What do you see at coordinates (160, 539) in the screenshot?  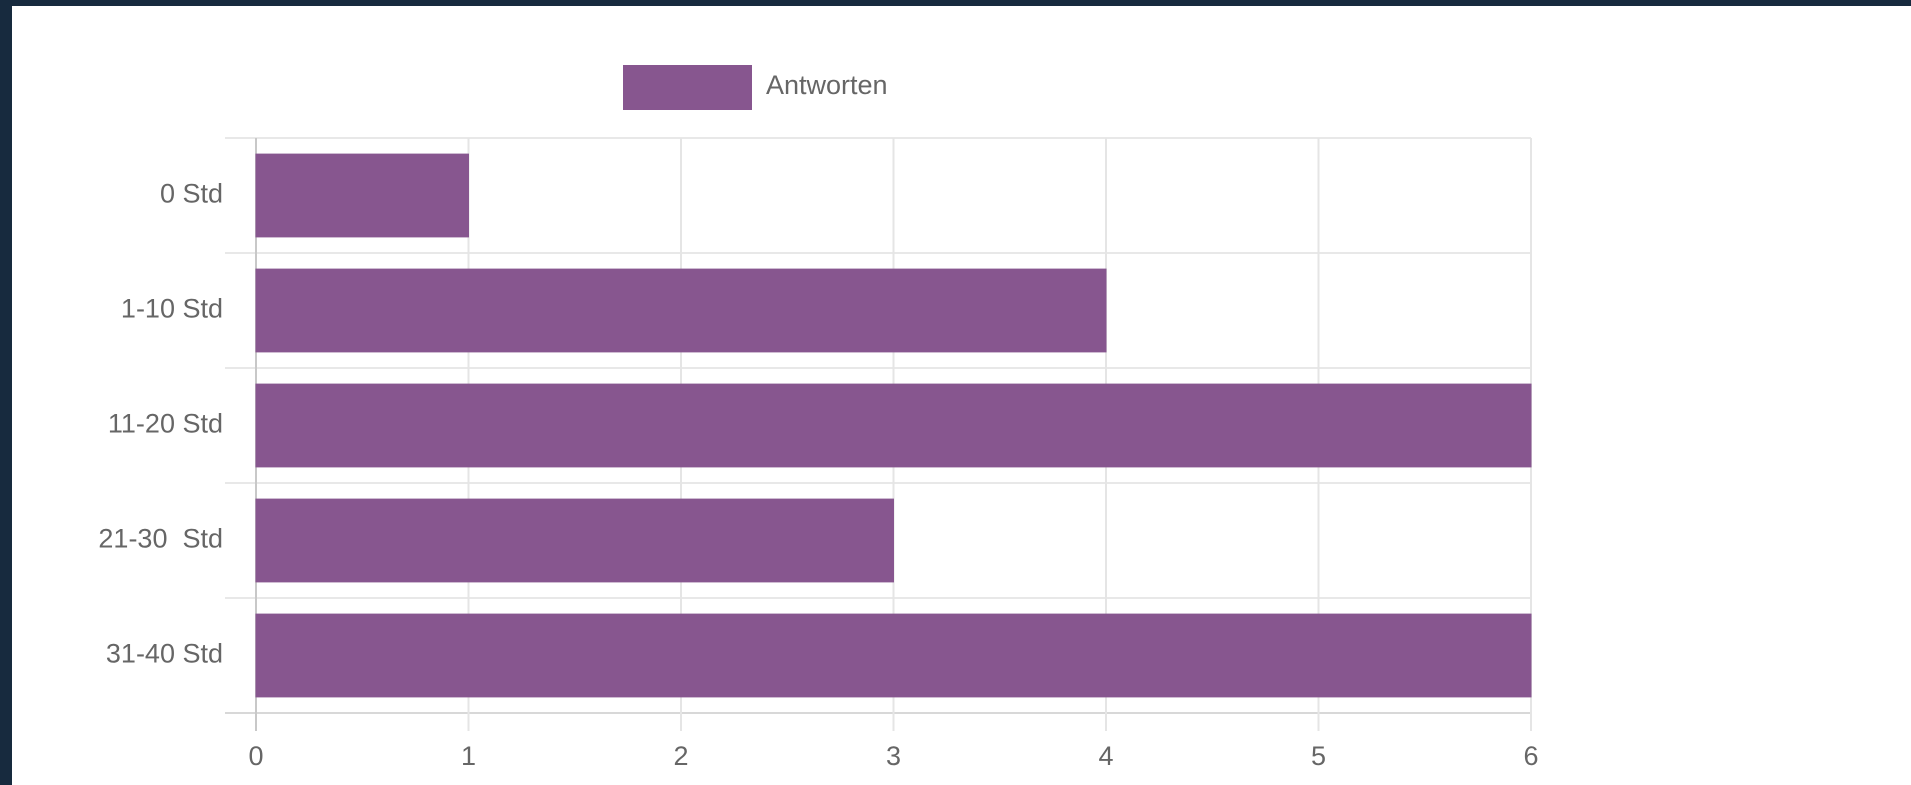 I see `y-tick-label: 21-30 Std` at bounding box center [160, 539].